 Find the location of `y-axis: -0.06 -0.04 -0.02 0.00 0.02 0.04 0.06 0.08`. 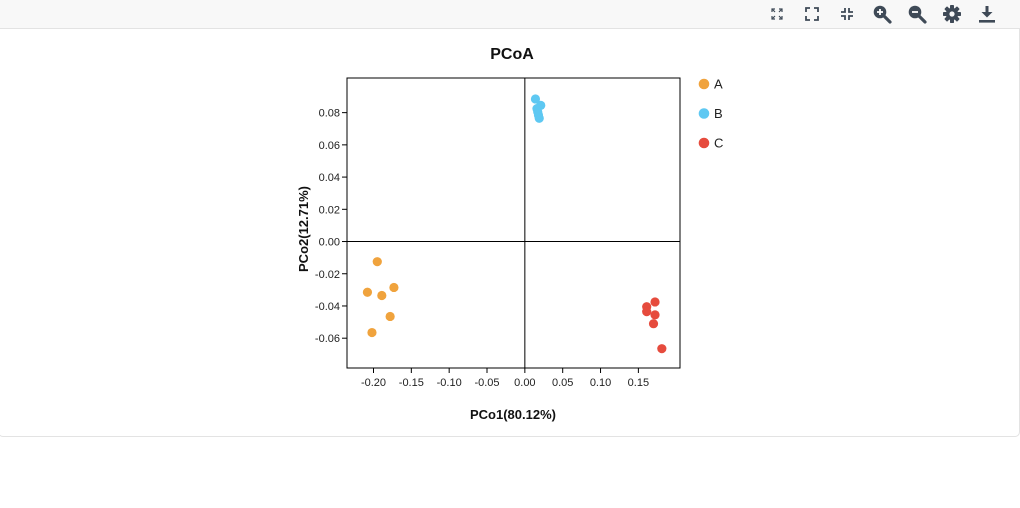

y-axis: -0.06 -0.04 -0.02 0.00 0.02 0.04 0.06 0.08 is located at coordinates (331, 226).